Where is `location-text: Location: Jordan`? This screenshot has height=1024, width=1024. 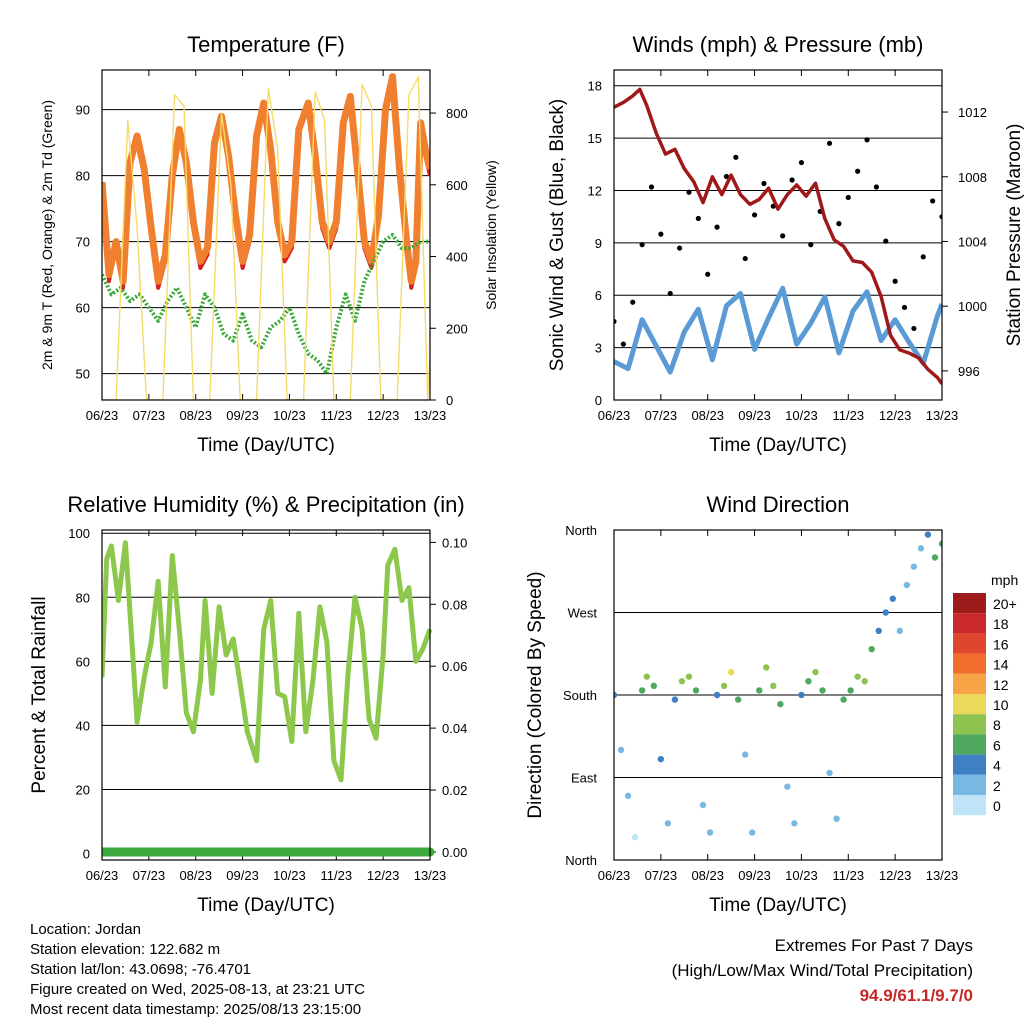 location-text: Location: Jordan is located at coordinates (85, 929).